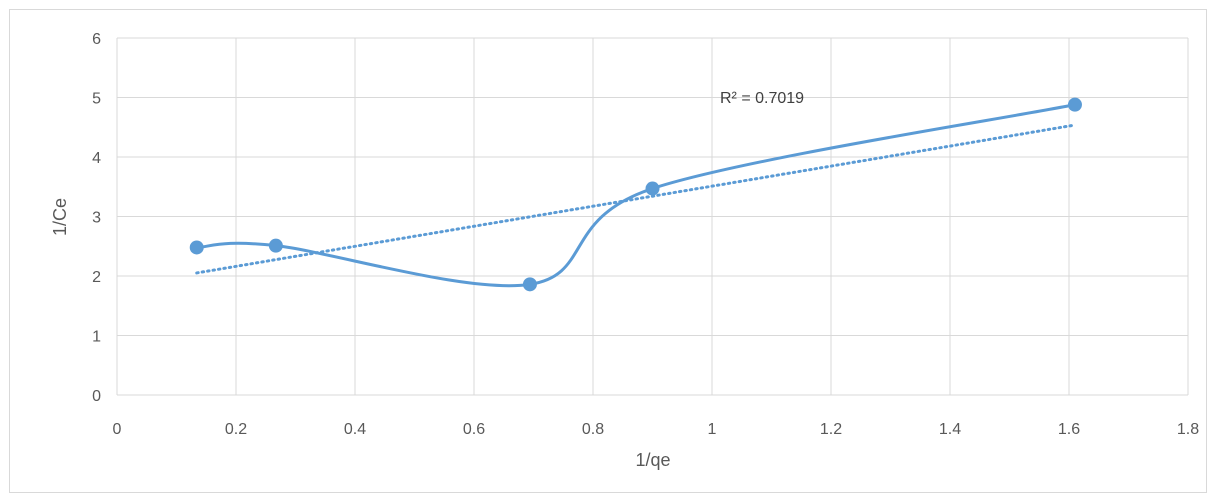 The image size is (1218, 503). I want to click on y-tick-label: 4, so click(96, 158).